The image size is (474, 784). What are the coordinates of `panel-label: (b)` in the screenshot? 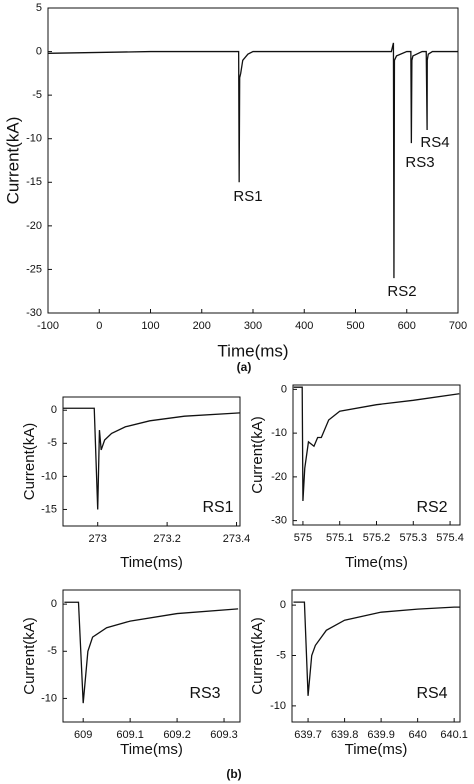 It's located at (233, 774).